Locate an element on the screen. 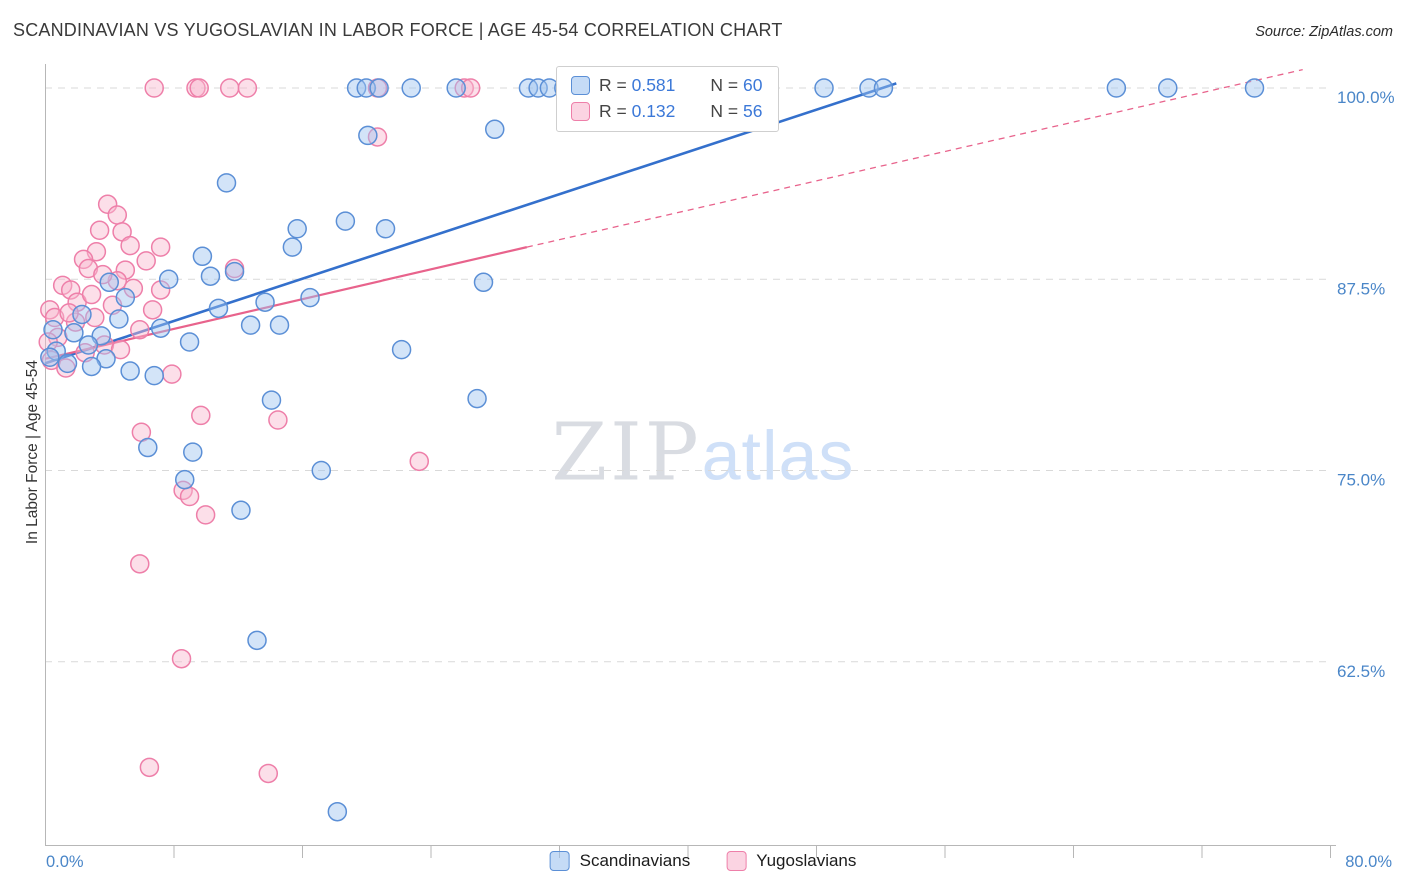 The image size is (1406, 892). r-value: 0.581 is located at coordinates (653, 85).